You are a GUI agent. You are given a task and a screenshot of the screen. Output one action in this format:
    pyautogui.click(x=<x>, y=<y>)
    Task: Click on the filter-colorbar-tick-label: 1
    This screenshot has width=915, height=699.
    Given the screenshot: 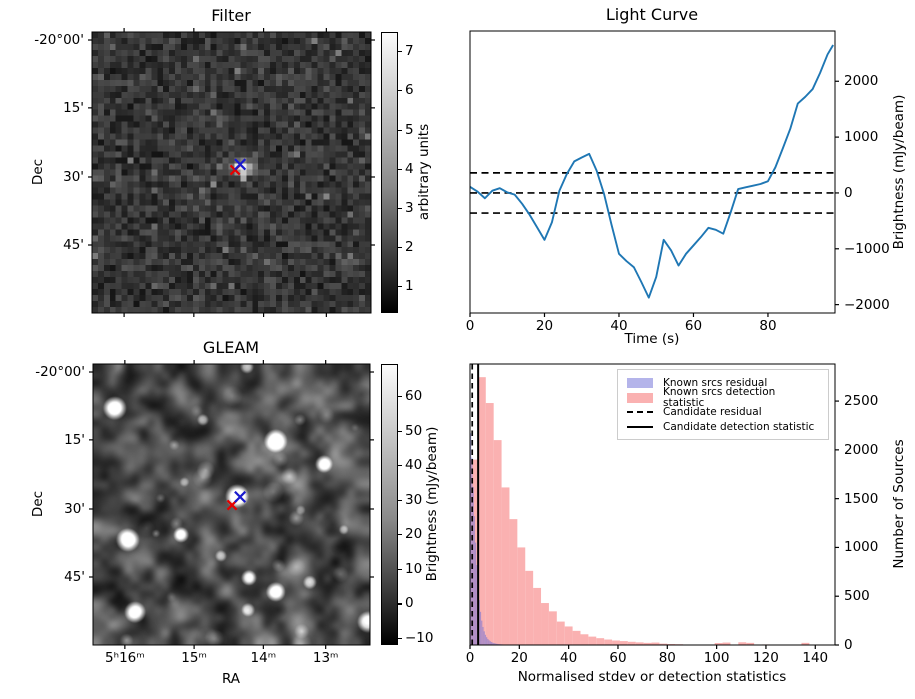 What is the action you would take?
    pyautogui.click(x=409, y=286)
    